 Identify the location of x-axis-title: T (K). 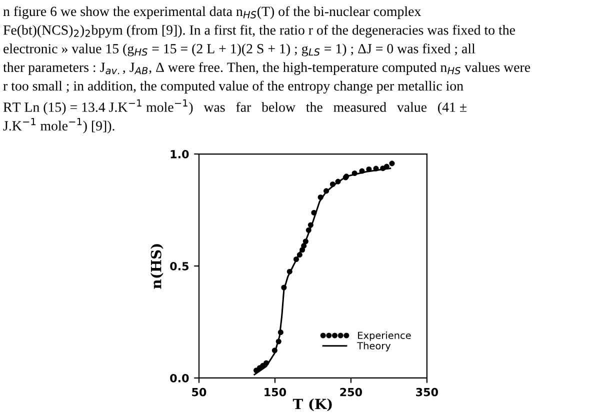
(312, 405).